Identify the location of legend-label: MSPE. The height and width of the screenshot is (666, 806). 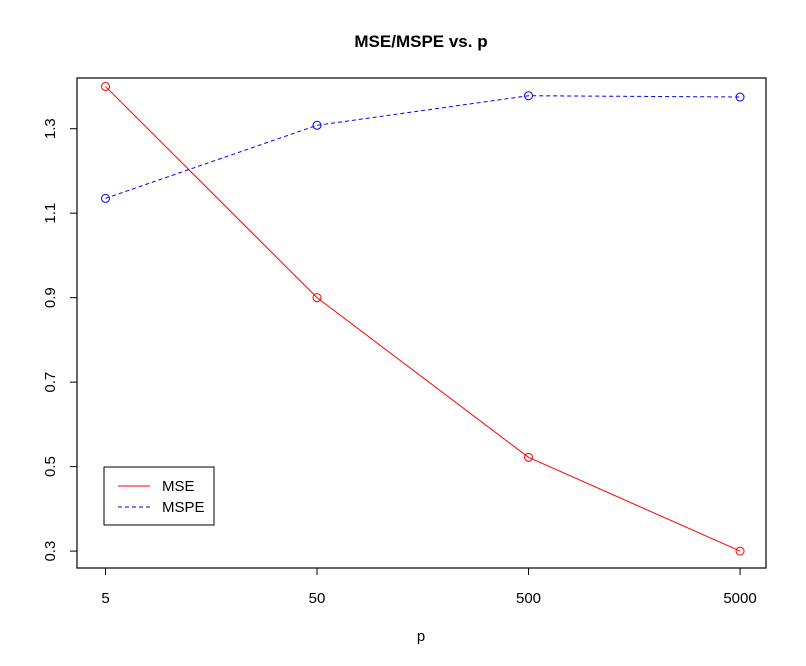
(183, 507).